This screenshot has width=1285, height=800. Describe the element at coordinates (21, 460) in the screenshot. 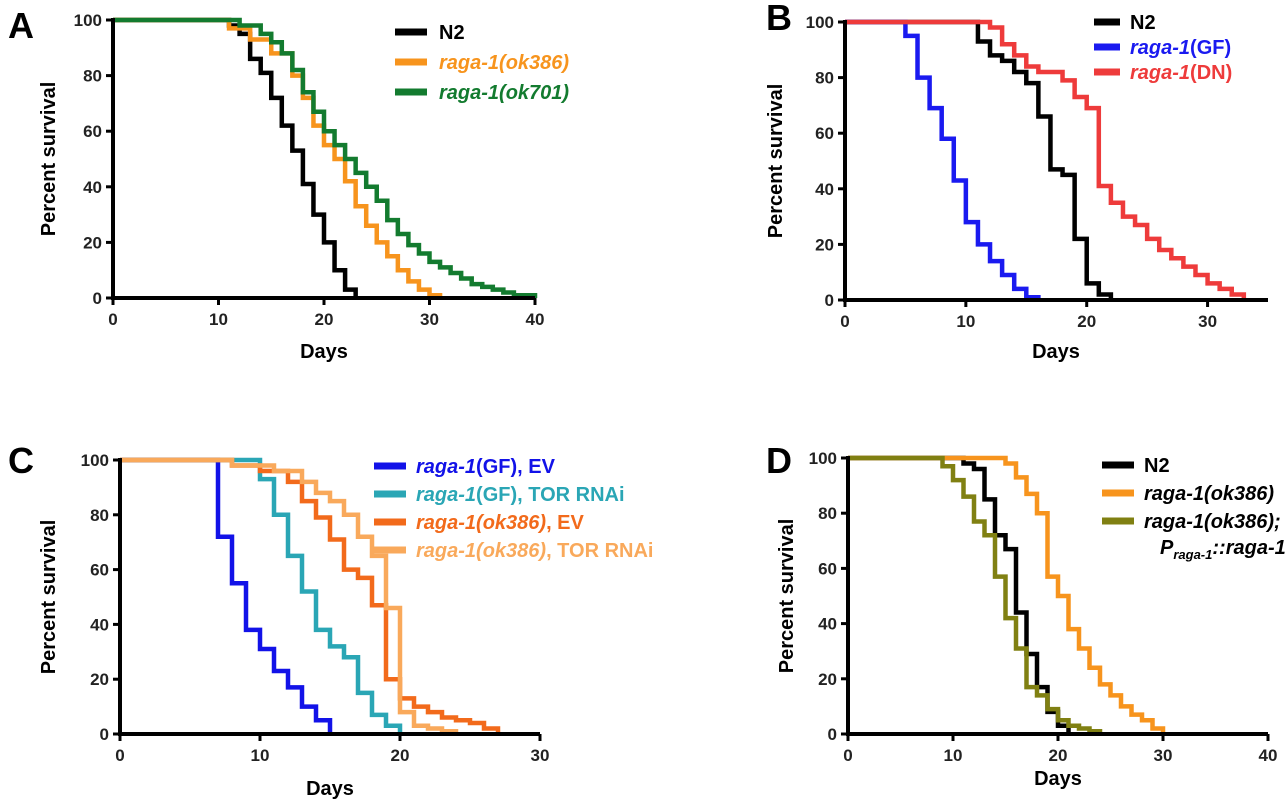

I see `panel-letter-c: C` at that location.